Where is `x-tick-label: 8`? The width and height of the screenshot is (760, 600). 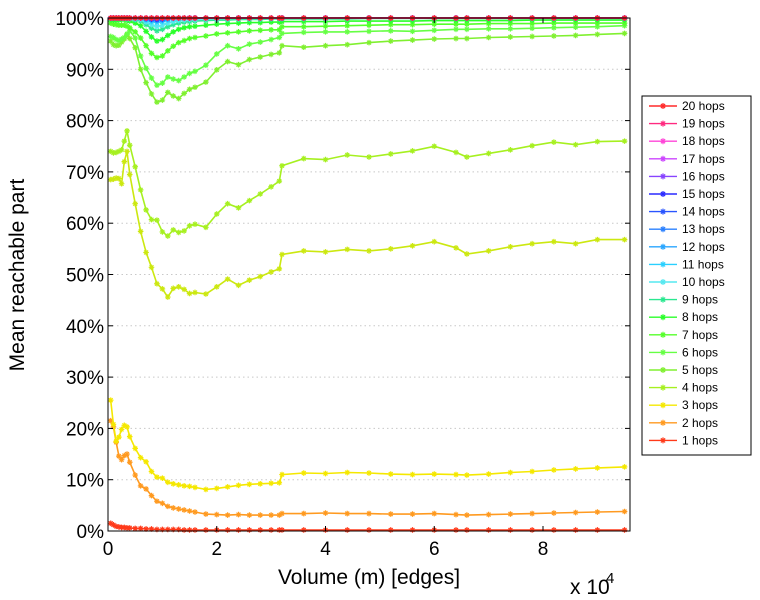
x-tick-label: 8 is located at coordinates (543, 549).